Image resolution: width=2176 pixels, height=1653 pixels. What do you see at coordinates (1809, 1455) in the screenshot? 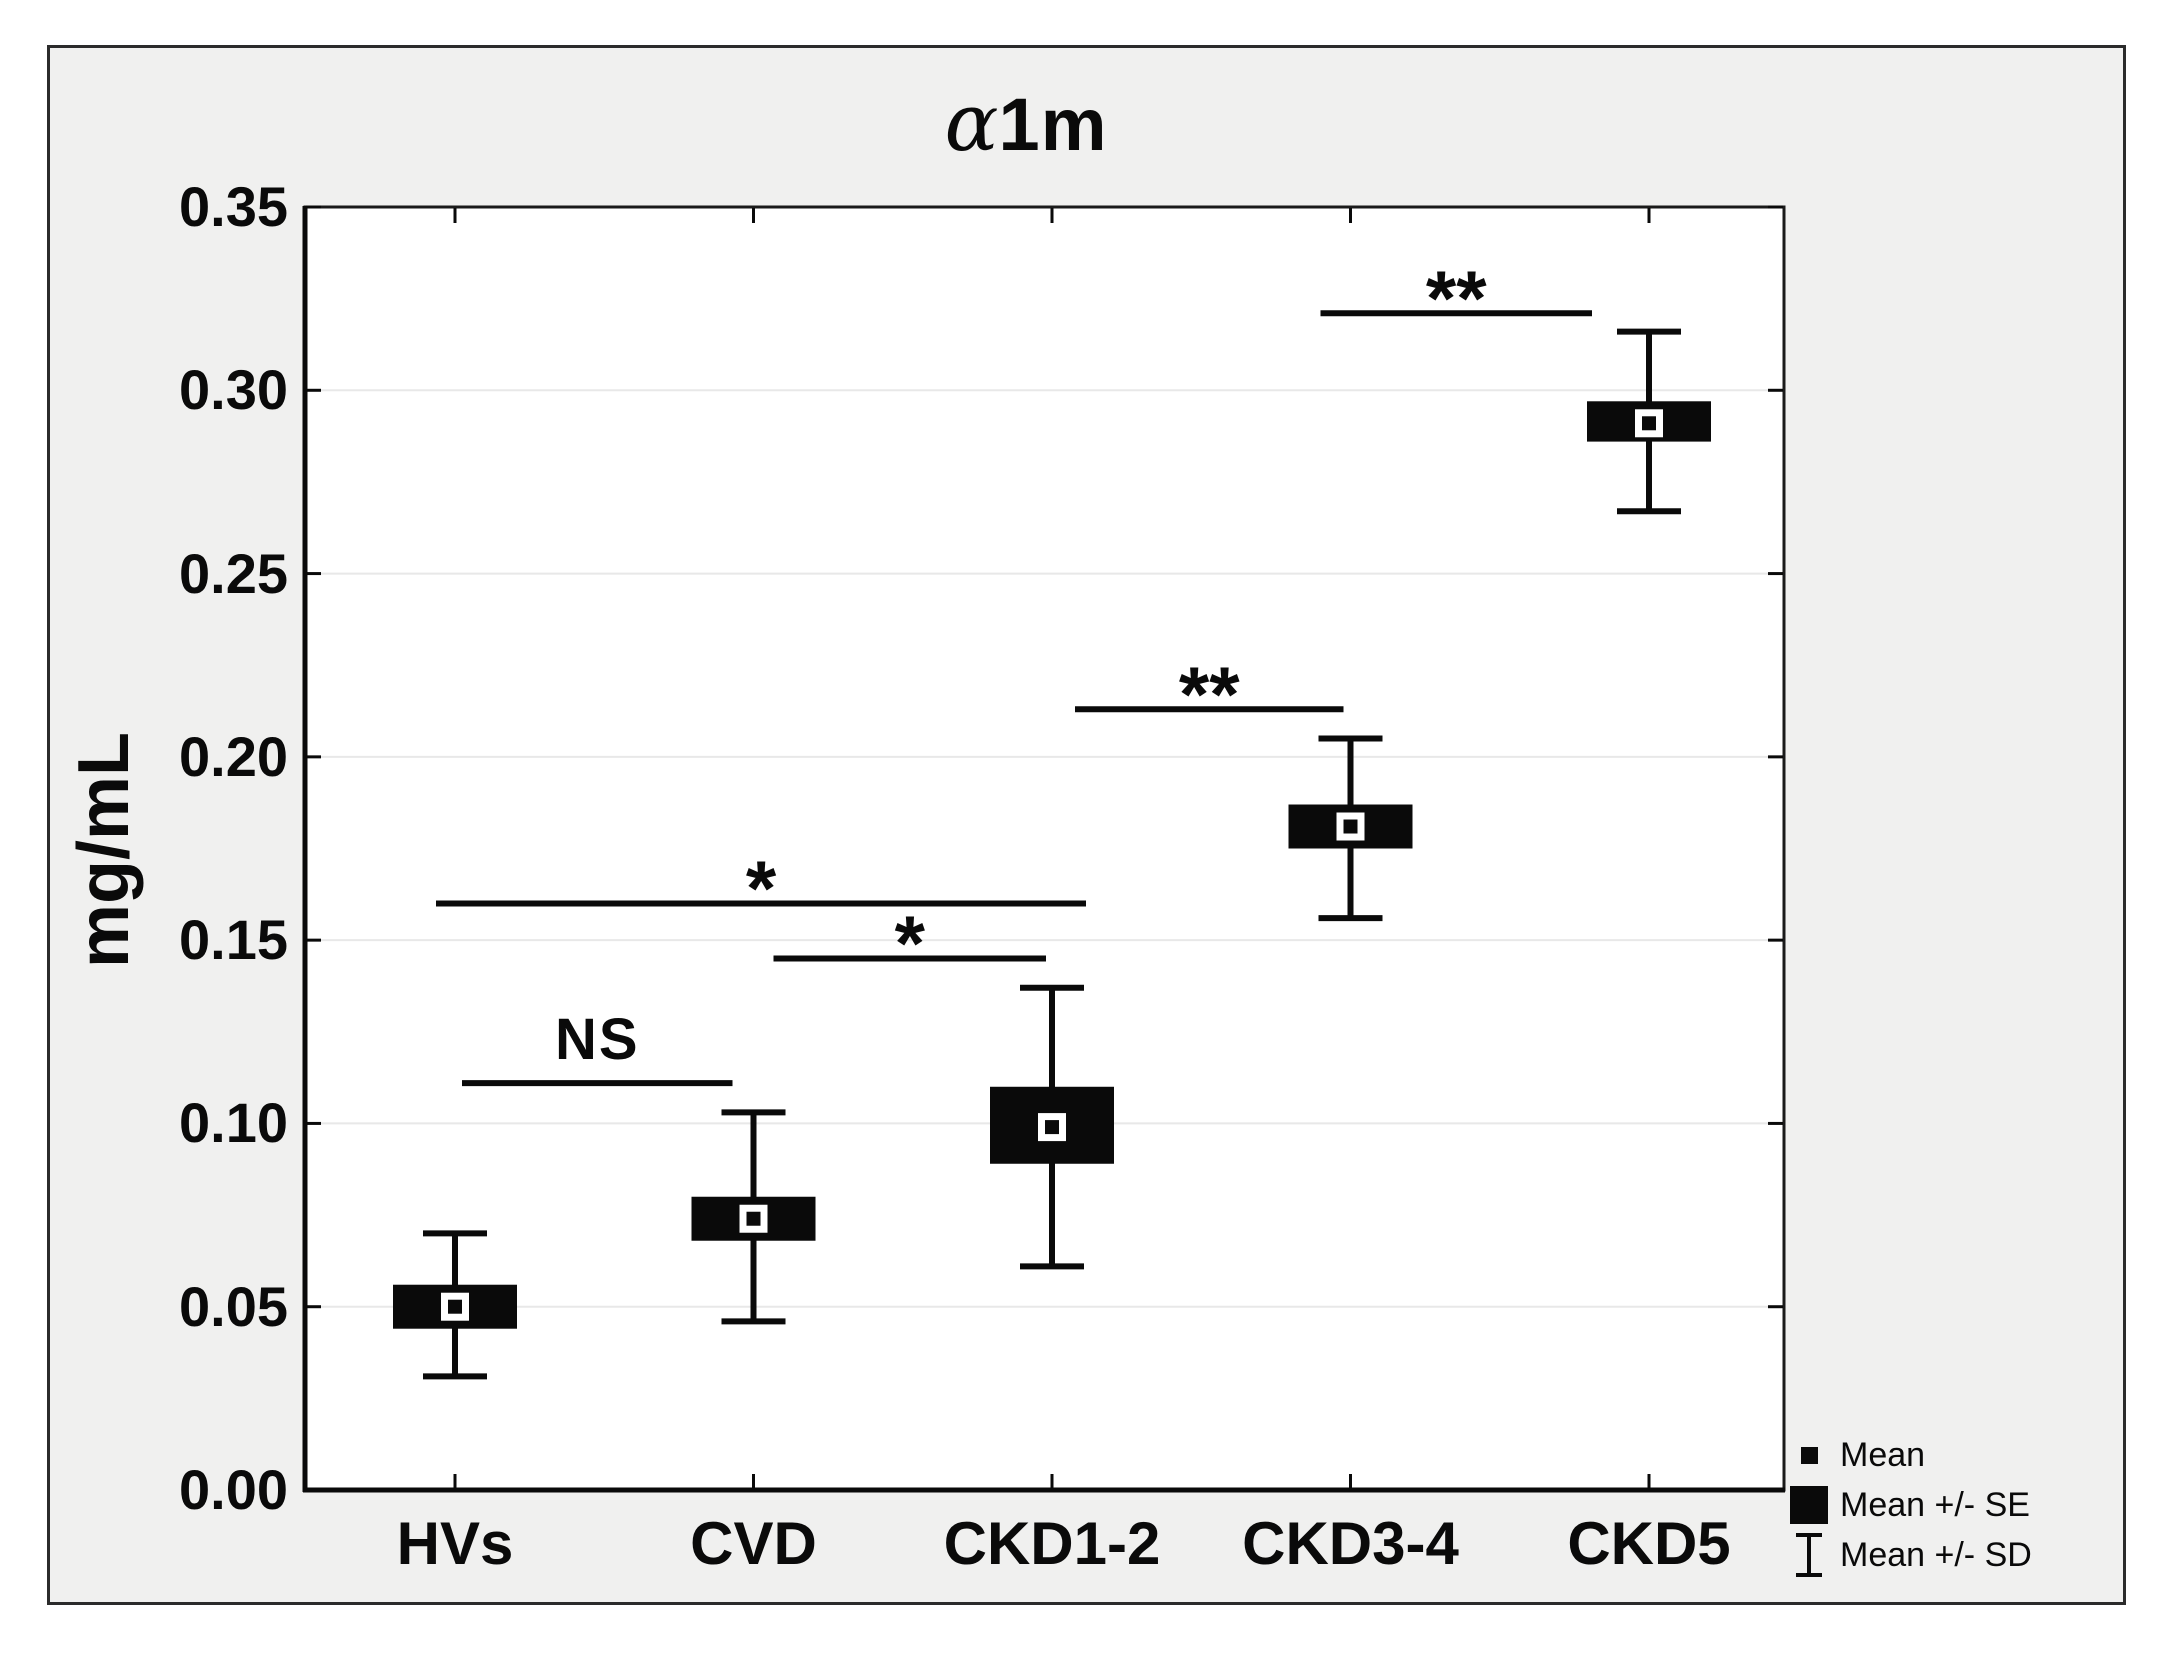
I see `mean-marker-icon` at bounding box center [1809, 1455].